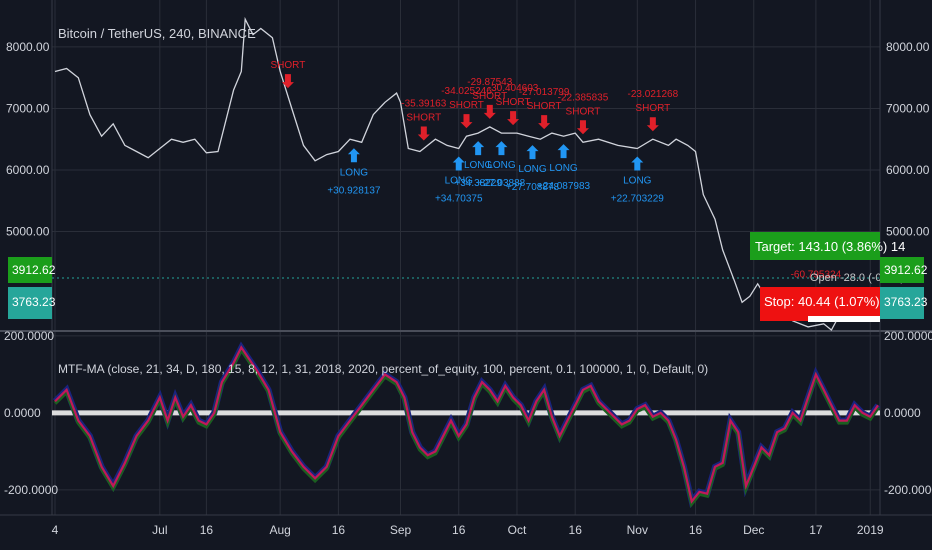 The width and height of the screenshot is (932, 550). What do you see at coordinates (489, 82) in the screenshot?
I see `short-value: -29.87543` at bounding box center [489, 82].